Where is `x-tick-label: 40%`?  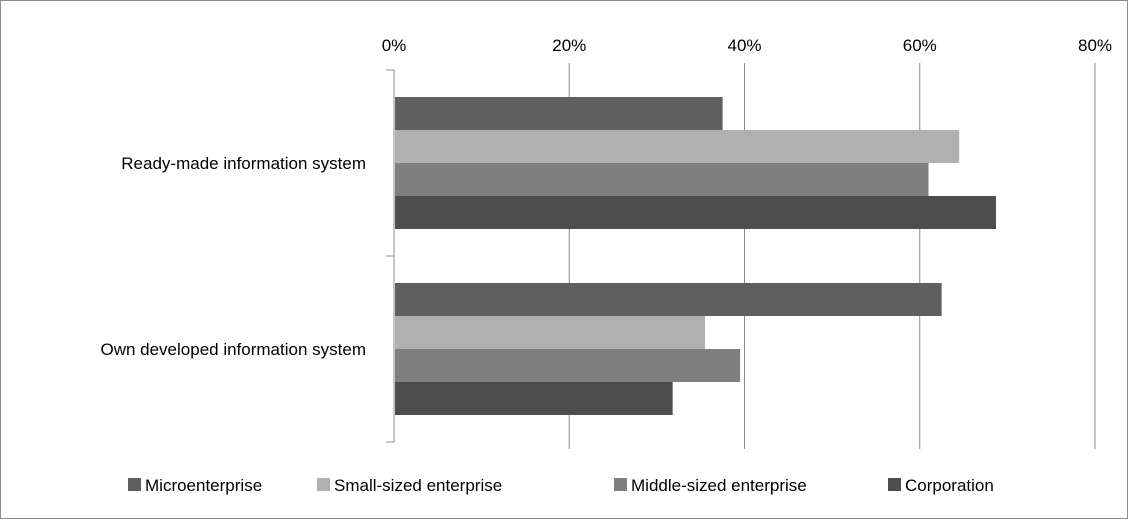
x-tick-label: 40% is located at coordinates (744, 45).